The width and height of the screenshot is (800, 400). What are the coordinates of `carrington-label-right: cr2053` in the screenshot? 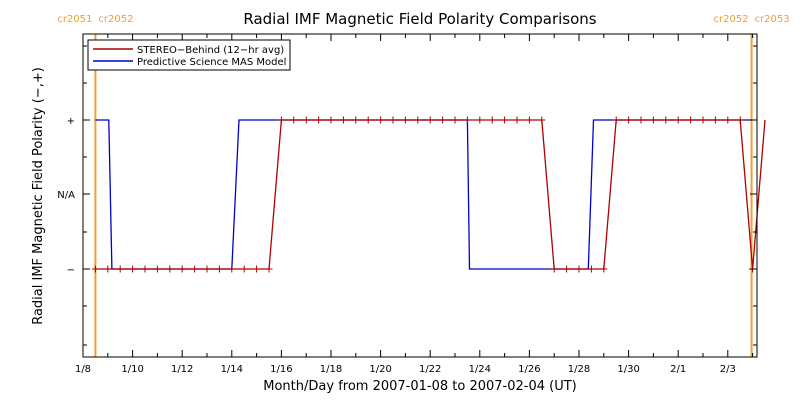 It's located at (772, 19).